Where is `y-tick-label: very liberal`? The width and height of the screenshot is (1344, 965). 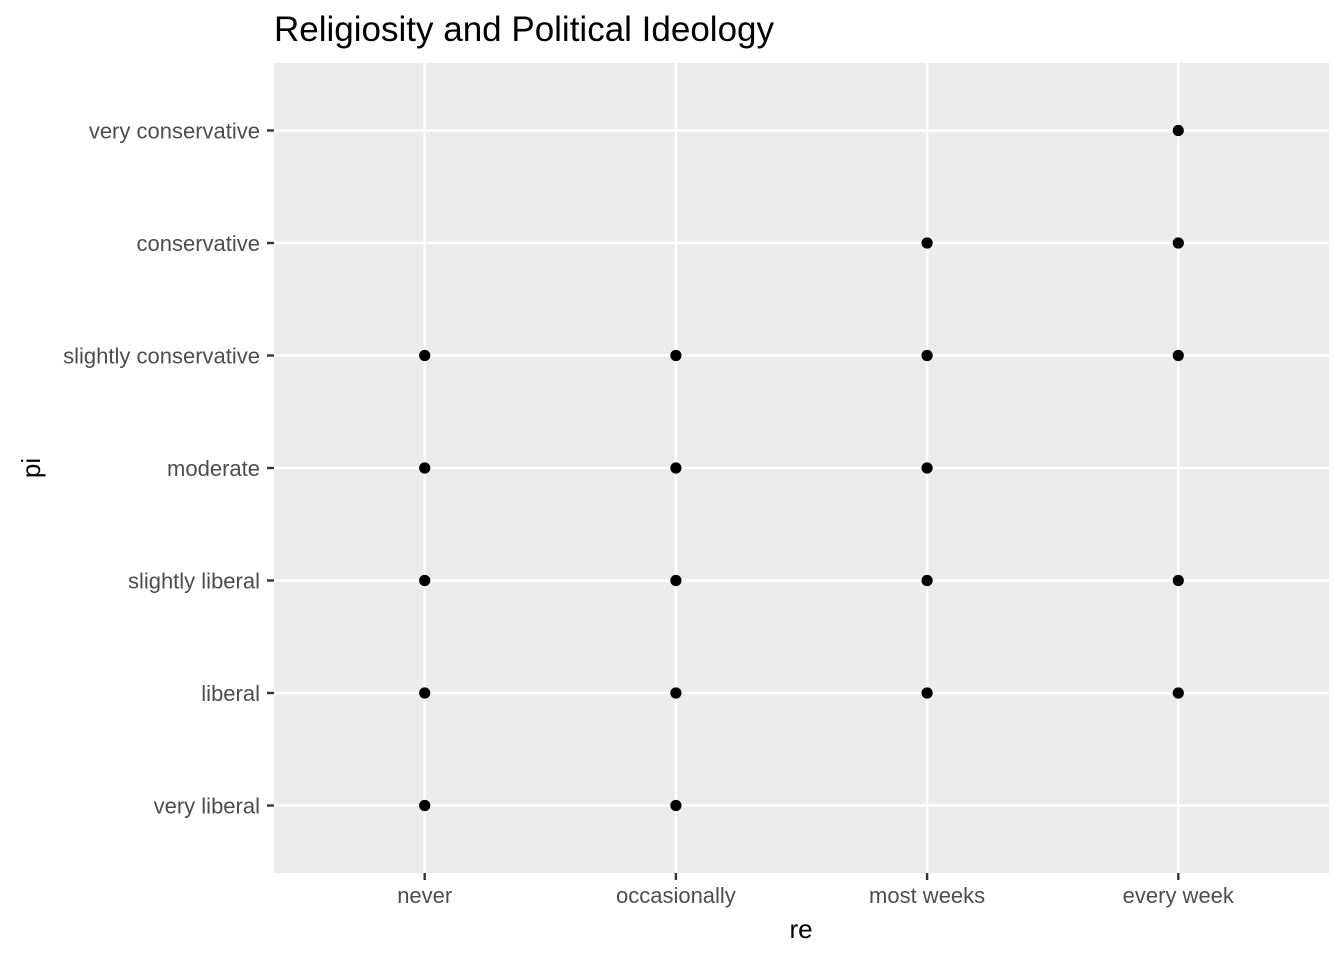
y-tick-label: very liberal is located at coordinates (207, 806).